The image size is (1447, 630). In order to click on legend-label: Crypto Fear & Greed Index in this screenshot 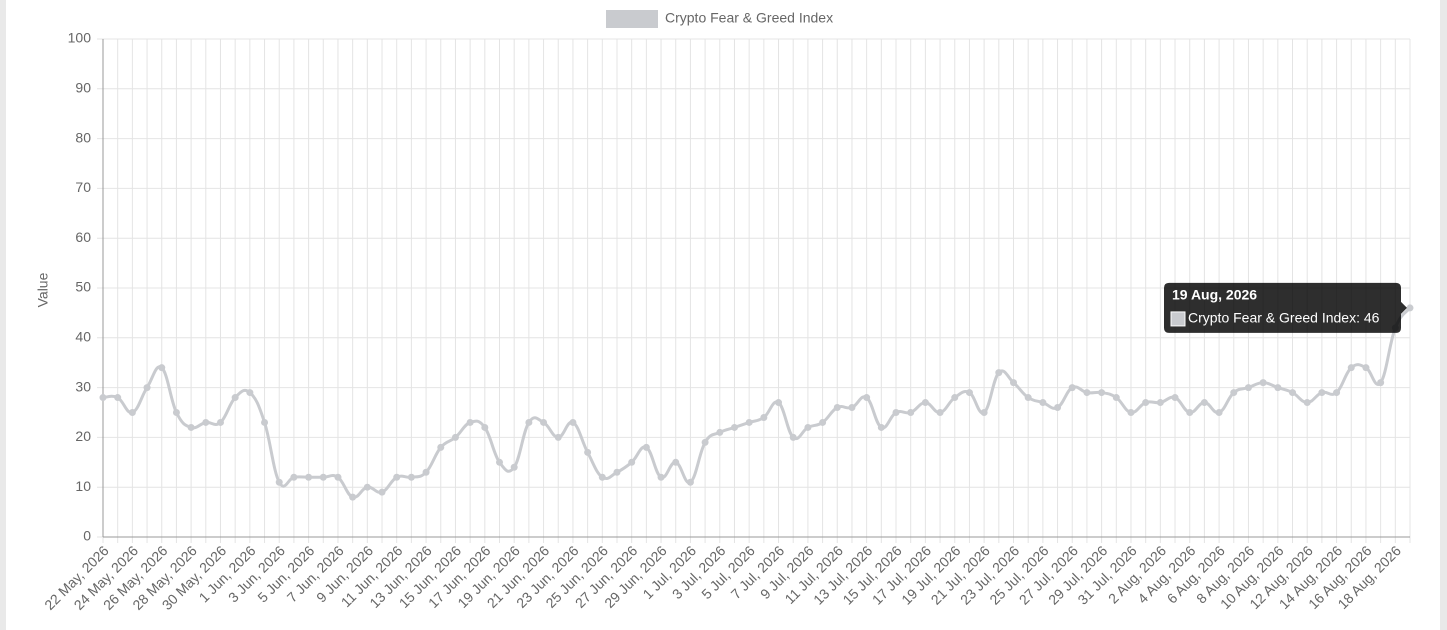, I will do `click(749, 18)`.